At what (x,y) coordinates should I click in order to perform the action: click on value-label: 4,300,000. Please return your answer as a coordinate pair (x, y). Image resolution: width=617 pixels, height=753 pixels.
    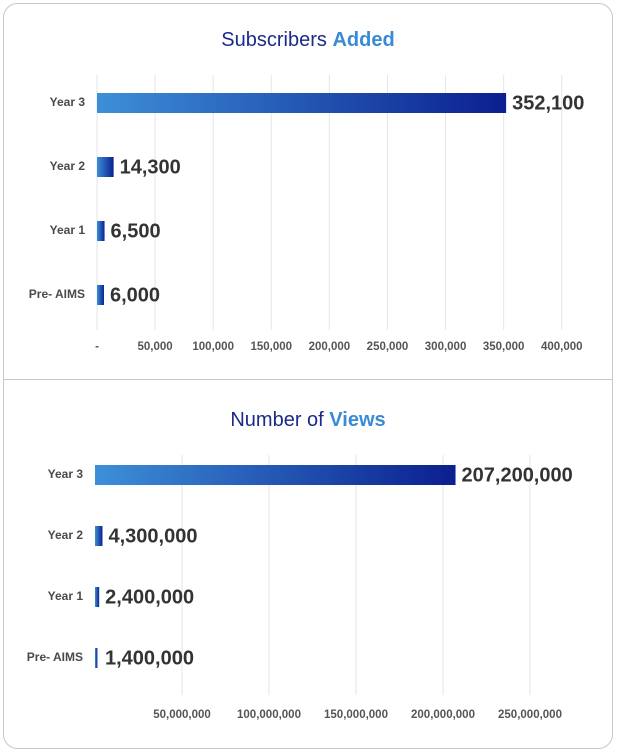
    Looking at the image, I should click on (152, 536).